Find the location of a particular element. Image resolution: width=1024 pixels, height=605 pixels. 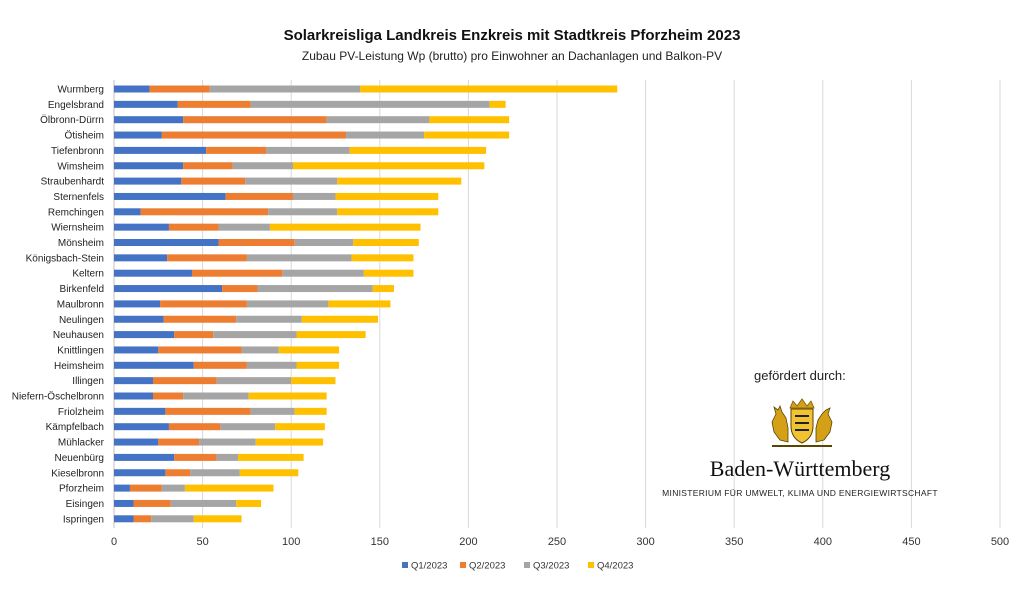

x-tick-label: 350 is located at coordinates (734, 542).